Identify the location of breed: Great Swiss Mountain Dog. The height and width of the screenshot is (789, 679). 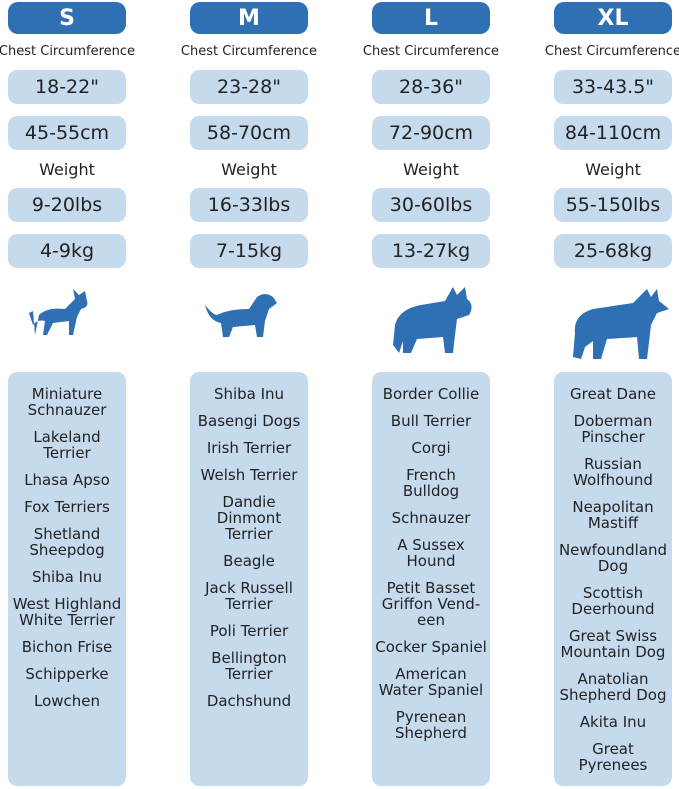
(613, 644).